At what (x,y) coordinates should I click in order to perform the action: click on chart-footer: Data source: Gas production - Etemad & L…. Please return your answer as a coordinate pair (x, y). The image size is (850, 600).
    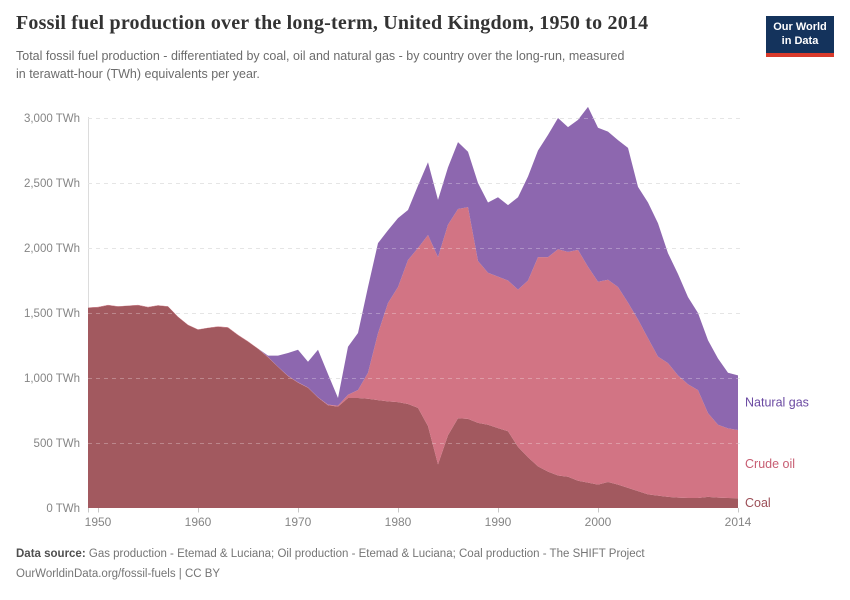
    Looking at the image, I should click on (416, 564).